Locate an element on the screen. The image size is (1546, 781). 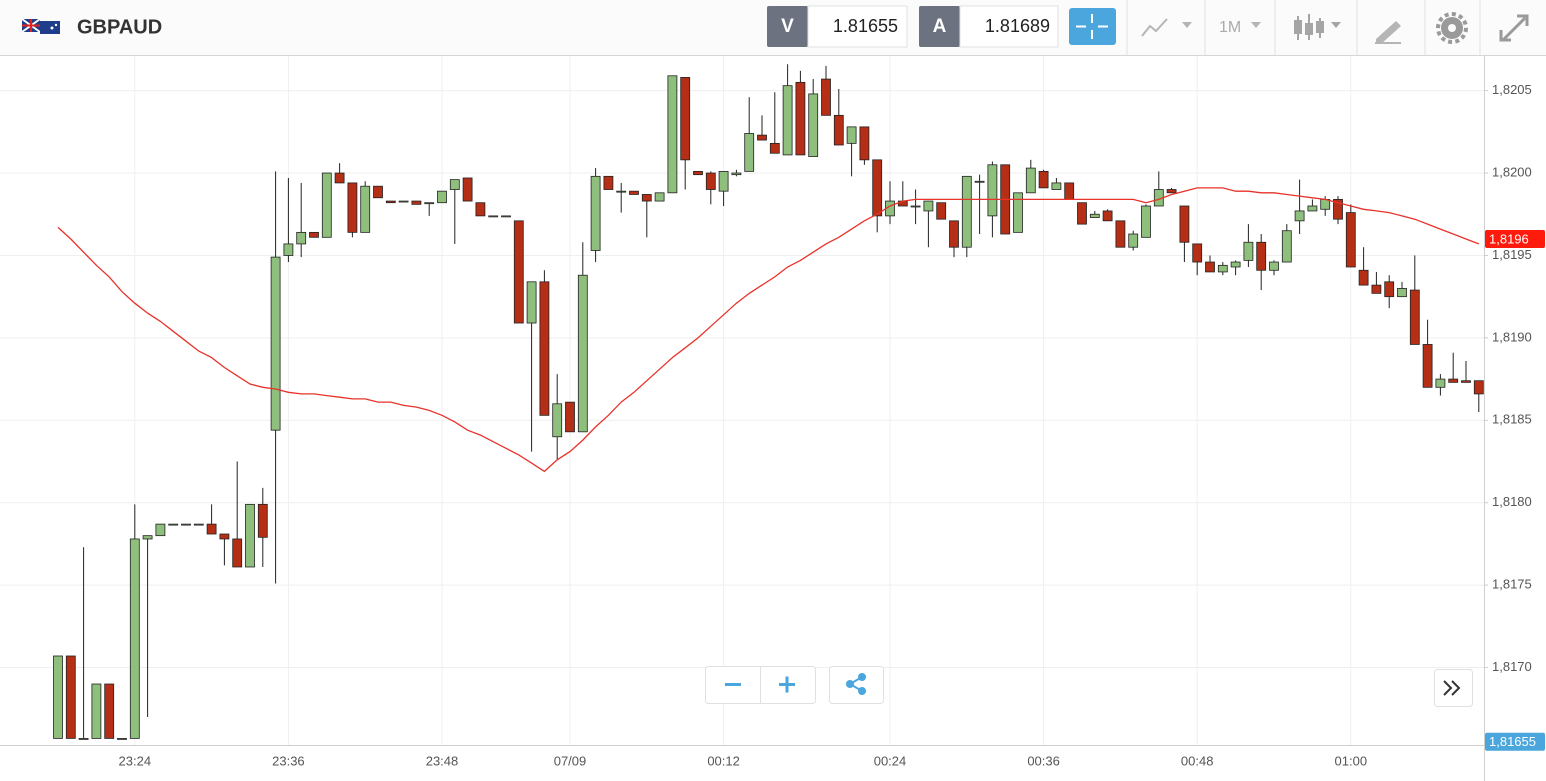
bid-badge is located at coordinates (787, 26).